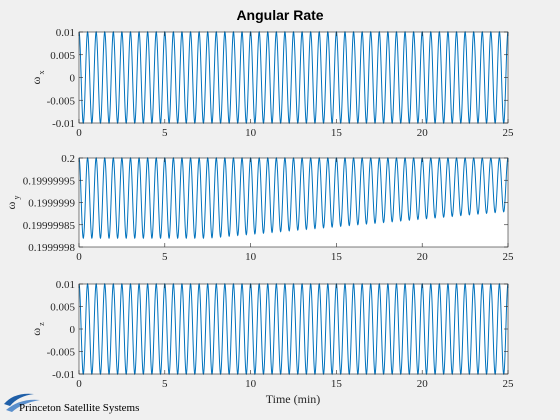  What do you see at coordinates (68, 159) in the screenshot?
I see `y-tick-label: 0.2` at bounding box center [68, 159].